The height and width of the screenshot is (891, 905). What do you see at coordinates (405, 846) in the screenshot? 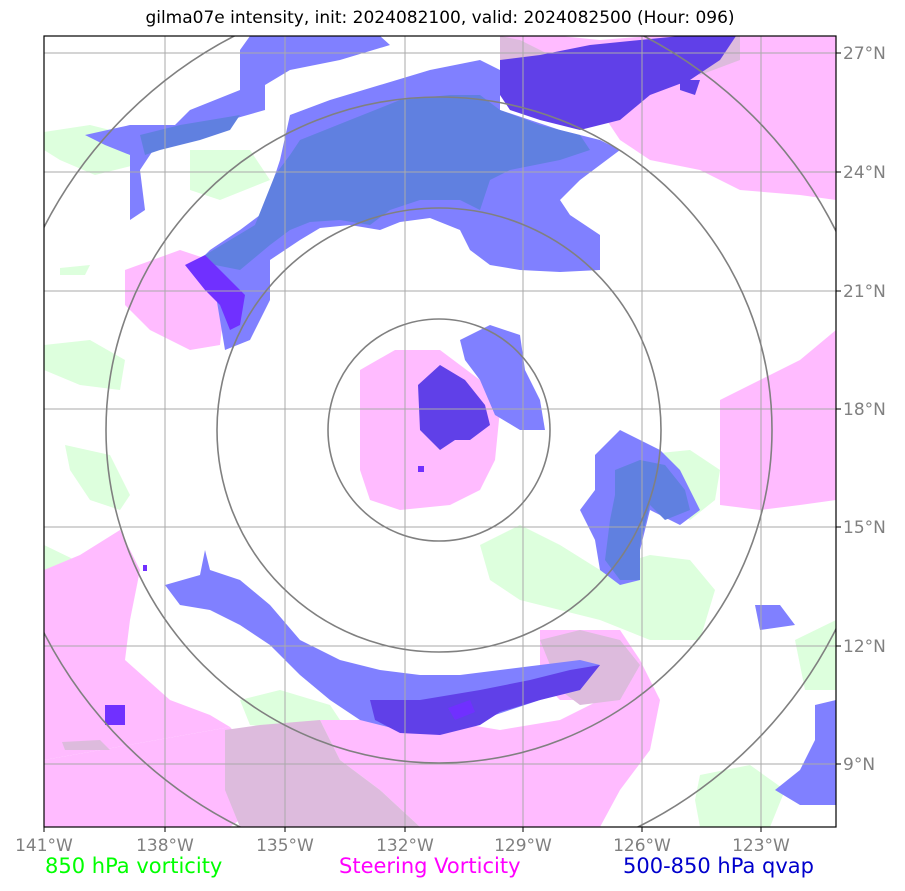
I see `lon-label-132w: 132°W` at bounding box center [405, 846].